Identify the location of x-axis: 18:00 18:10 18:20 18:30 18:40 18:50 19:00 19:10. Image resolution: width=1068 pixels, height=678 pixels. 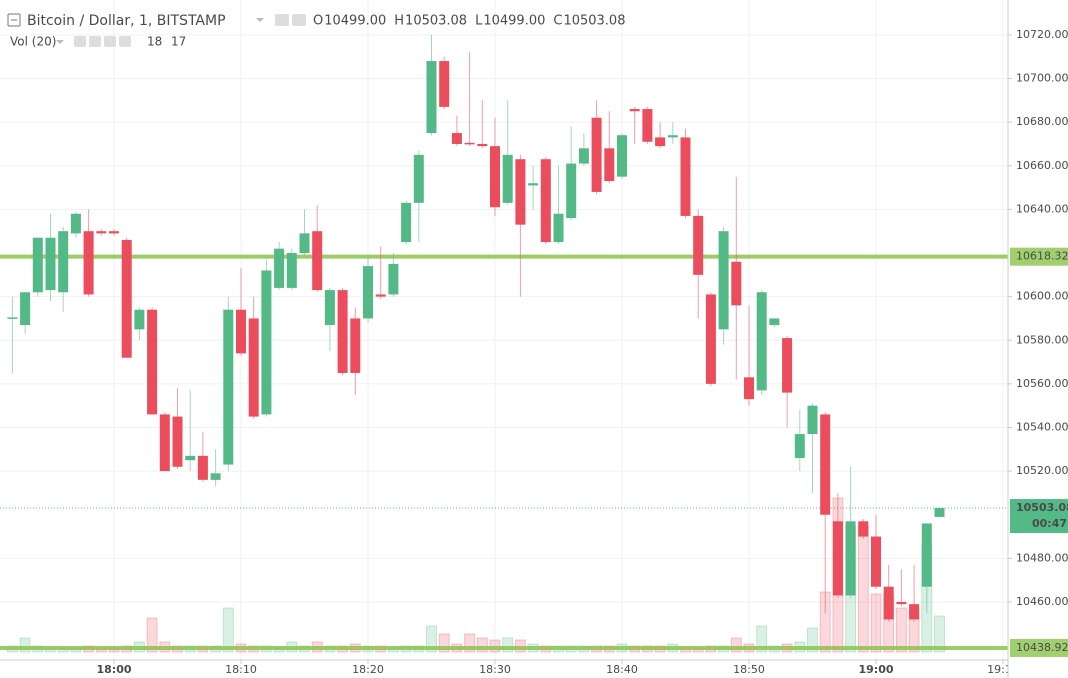
(509, 668).